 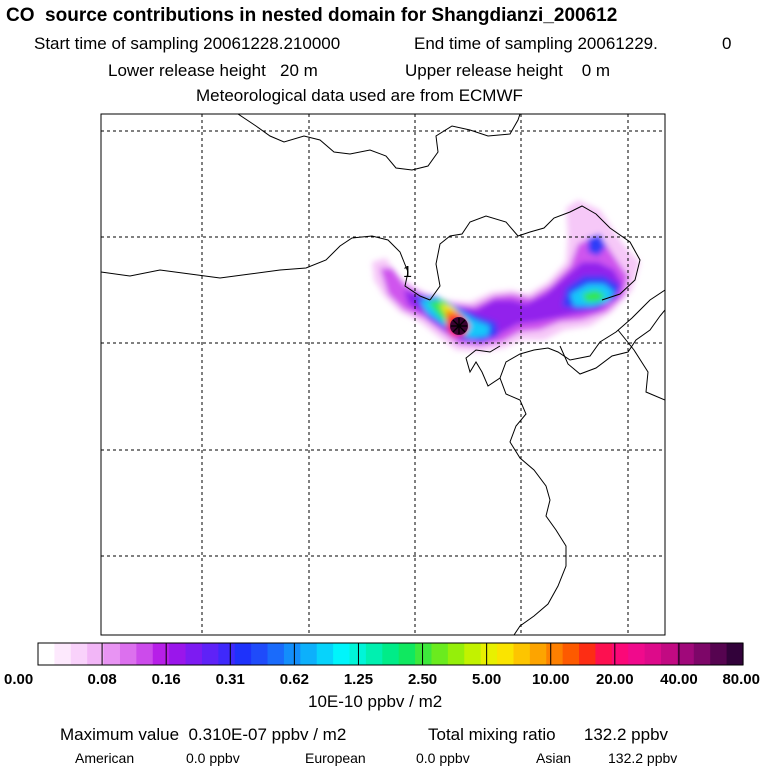 I want to click on coastline-south, so click(x=533, y=506).